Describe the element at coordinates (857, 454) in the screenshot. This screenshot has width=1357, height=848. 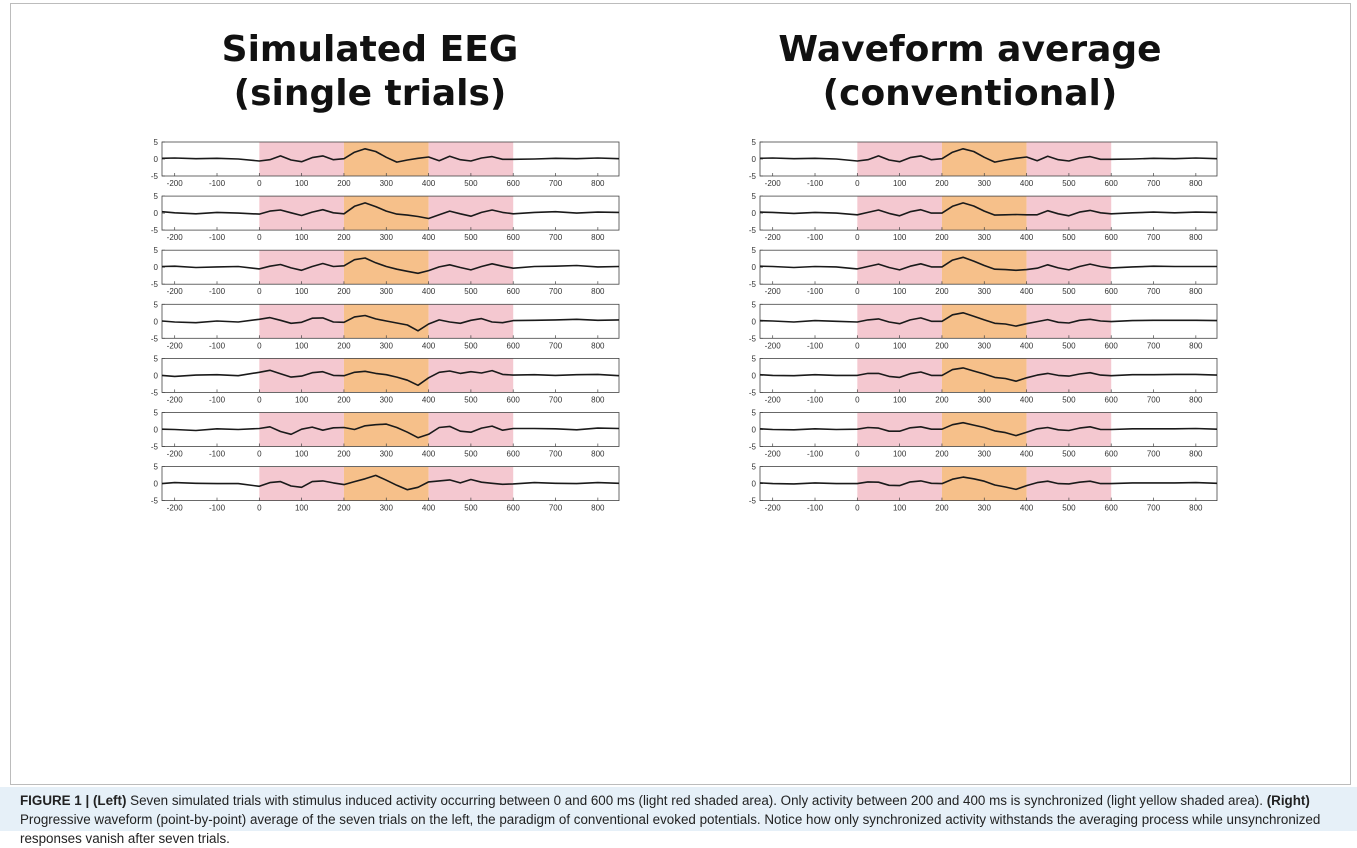
I see `right-trial-6-xtick-label: 0` at that location.